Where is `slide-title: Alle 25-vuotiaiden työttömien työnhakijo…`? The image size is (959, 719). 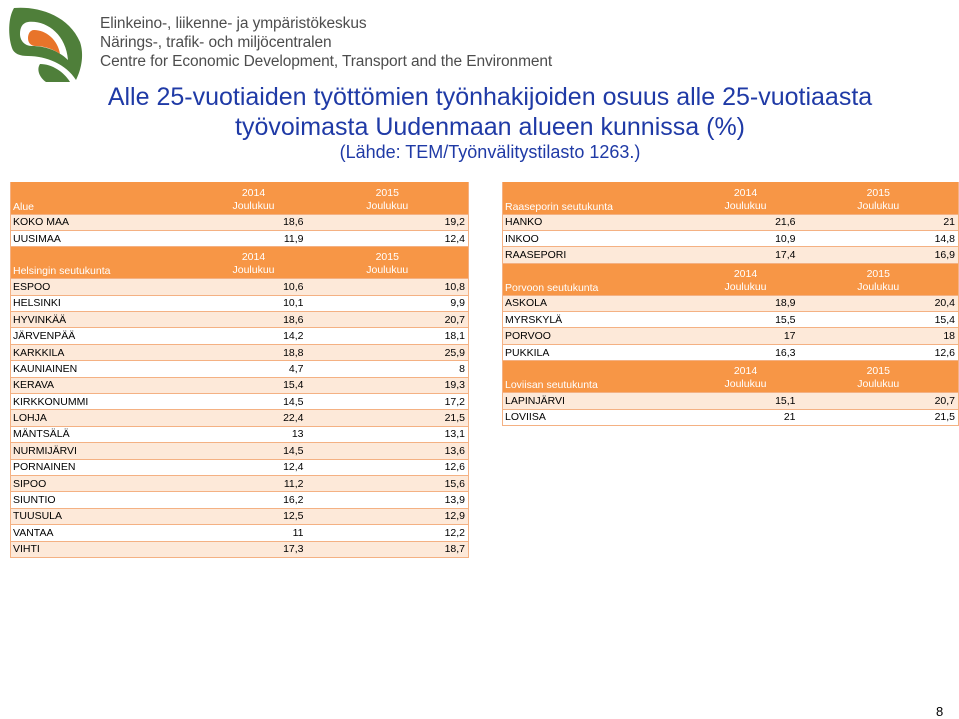
slide-title: Alle 25-vuotiaiden työttömien työnhakijo… is located at coordinates (490, 122).